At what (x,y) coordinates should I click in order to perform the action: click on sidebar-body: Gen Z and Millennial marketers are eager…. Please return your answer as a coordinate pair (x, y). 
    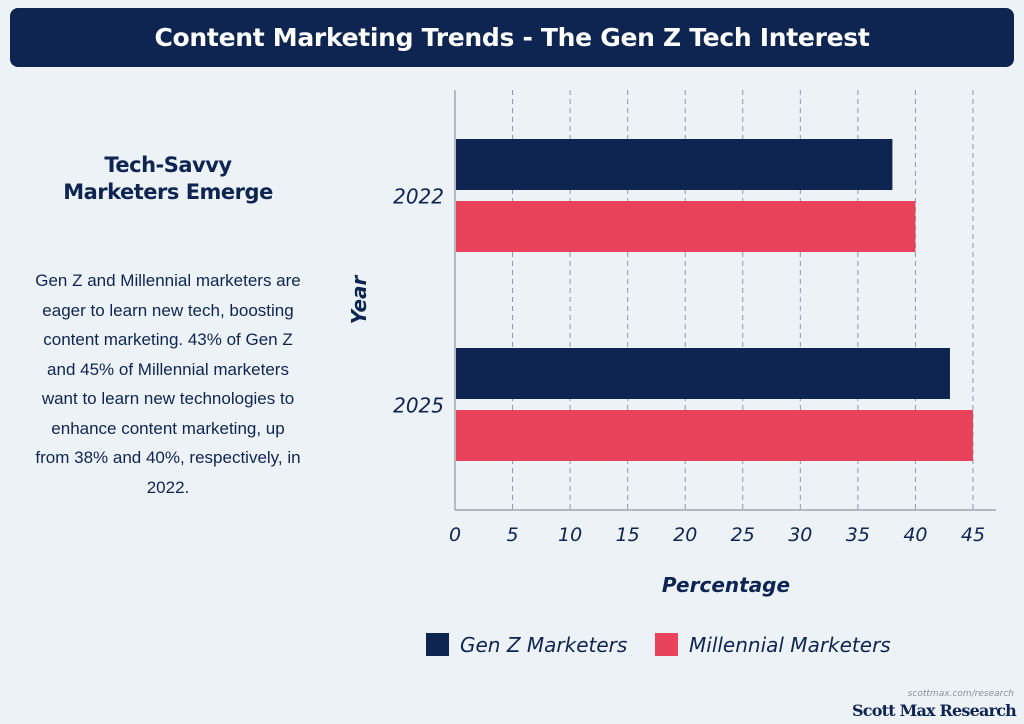
    Looking at the image, I should click on (168, 384).